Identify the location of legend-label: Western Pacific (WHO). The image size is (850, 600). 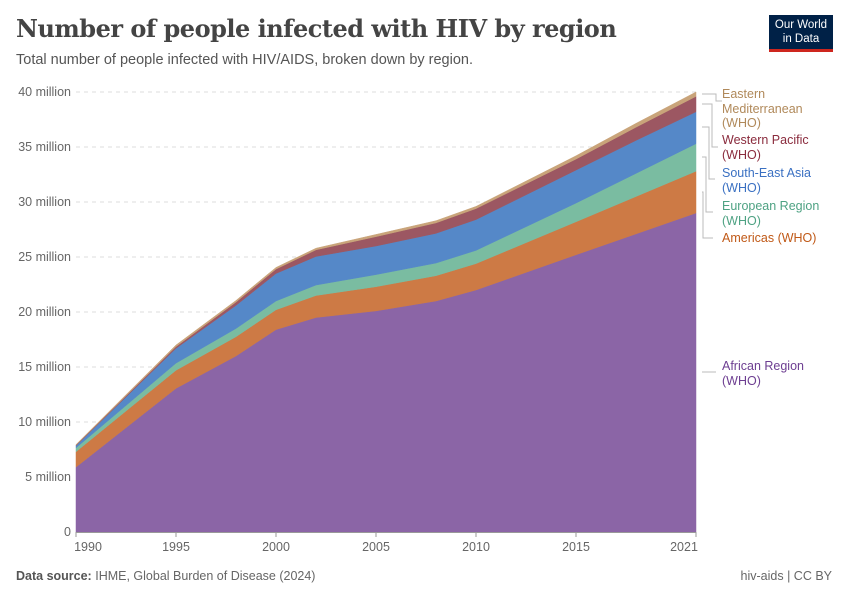
(765, 147).